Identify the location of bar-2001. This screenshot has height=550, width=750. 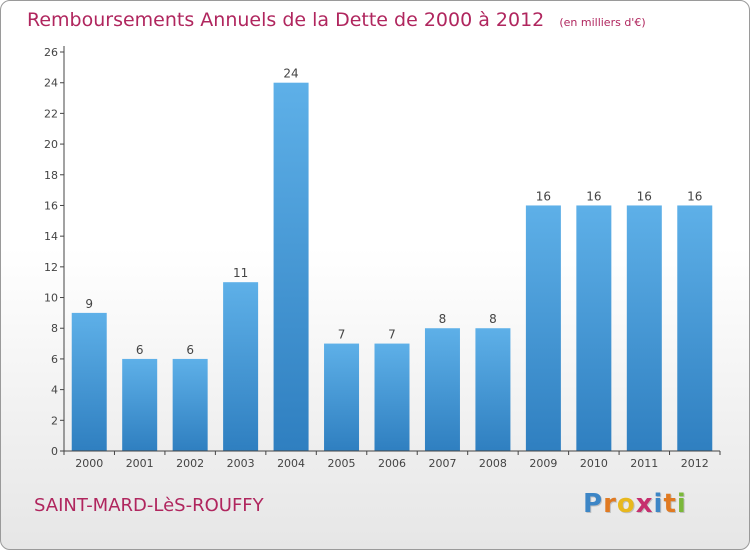
(140, 404).